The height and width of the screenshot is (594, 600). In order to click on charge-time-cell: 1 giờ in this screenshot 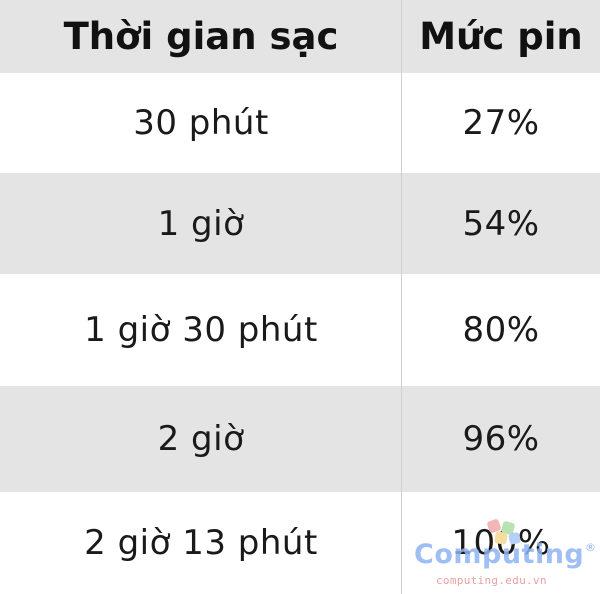, I will do `click(201, 223)`.